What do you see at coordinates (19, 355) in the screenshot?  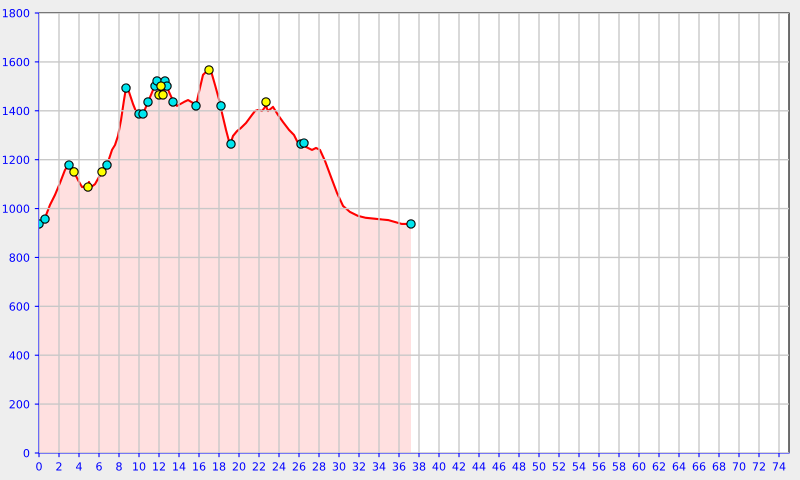 I see `y-tick-label: 400` at bounding box center [19, 355].